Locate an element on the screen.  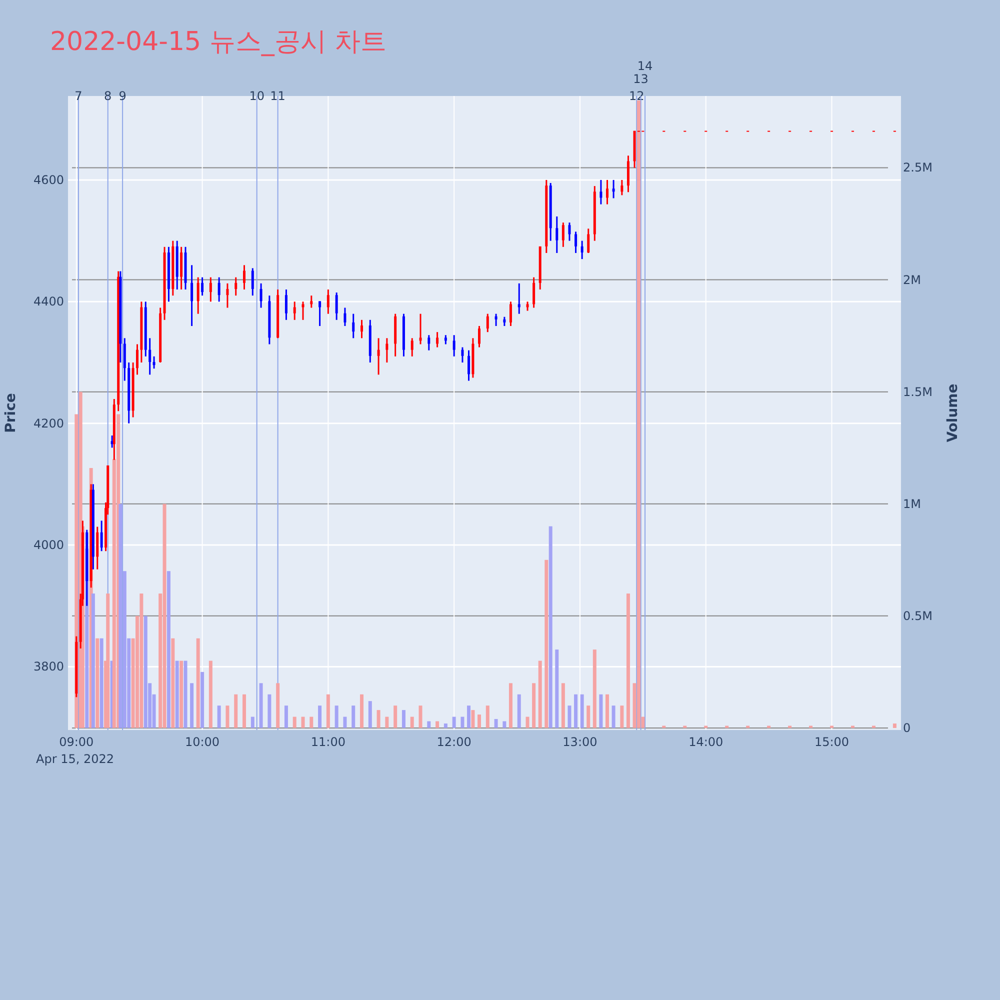
y2-tick-label: 2M is located at coordinates (912, 279).